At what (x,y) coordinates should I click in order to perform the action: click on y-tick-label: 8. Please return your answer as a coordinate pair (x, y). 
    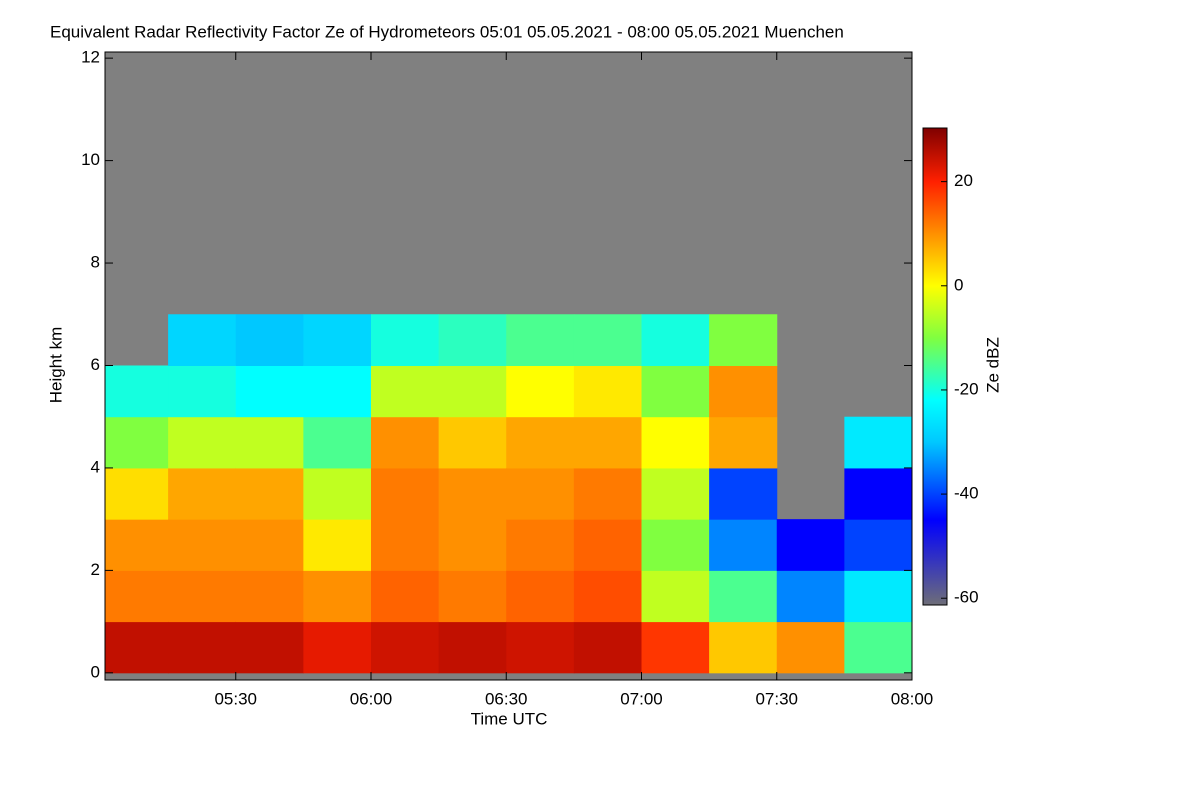
    Looking at the image, I should click on (95, 262).